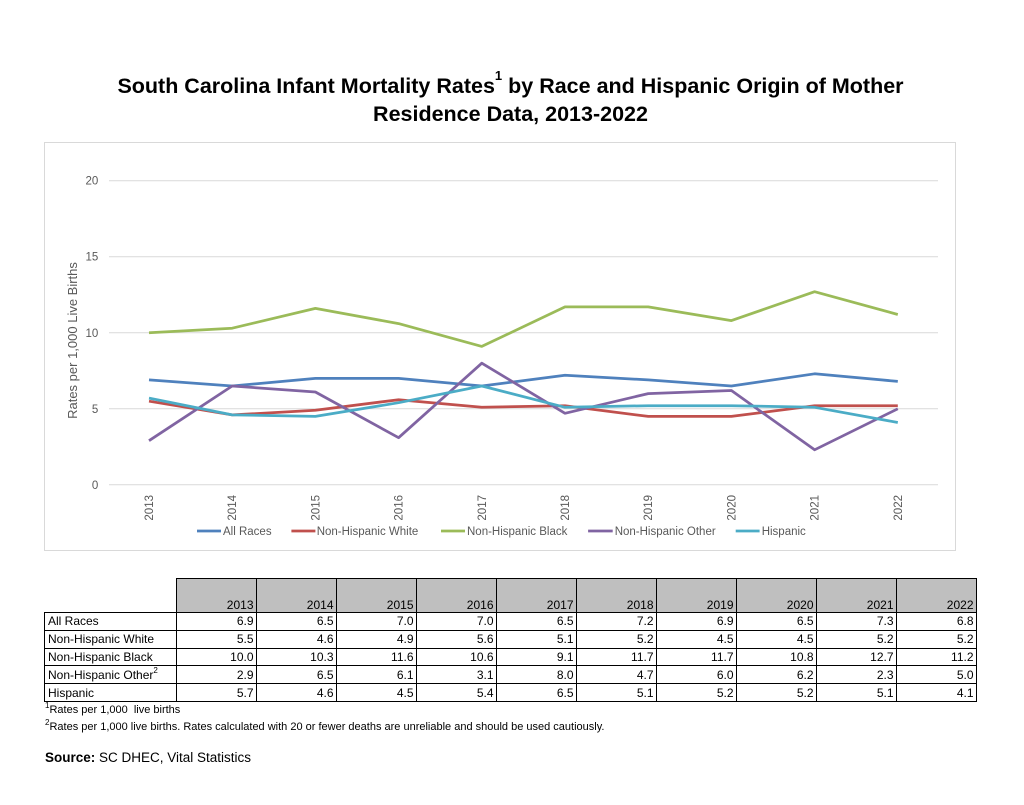  Describe the element at coordinates (665, 532) in the screenshot. I see `svg-text: Non-Hispanic Other` at that location.